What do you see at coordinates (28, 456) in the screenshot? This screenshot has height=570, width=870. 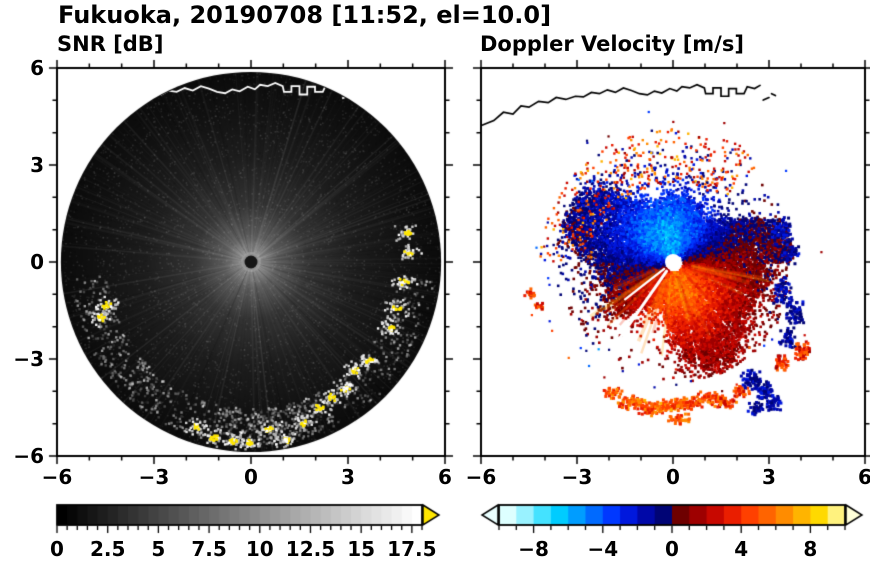 I see `y-tick-label: −6` at bounding box center [28, 456].